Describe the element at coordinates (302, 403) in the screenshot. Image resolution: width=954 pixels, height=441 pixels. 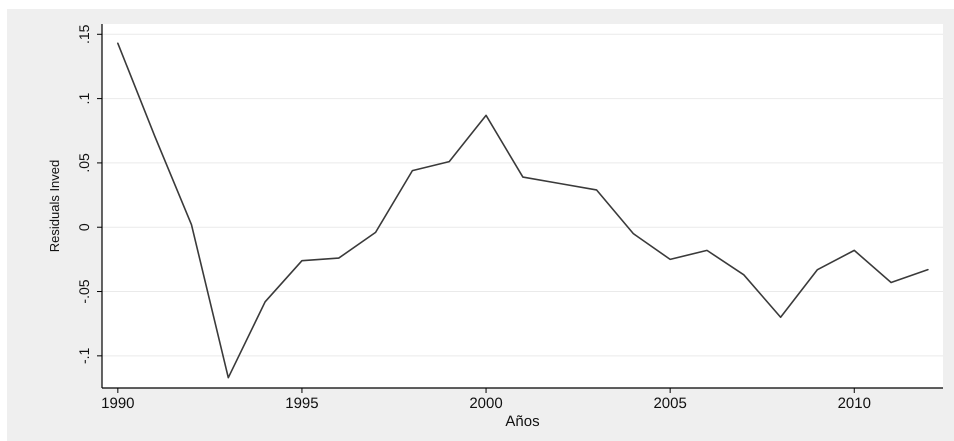
I see `x-tick-label: 1995` at that location.